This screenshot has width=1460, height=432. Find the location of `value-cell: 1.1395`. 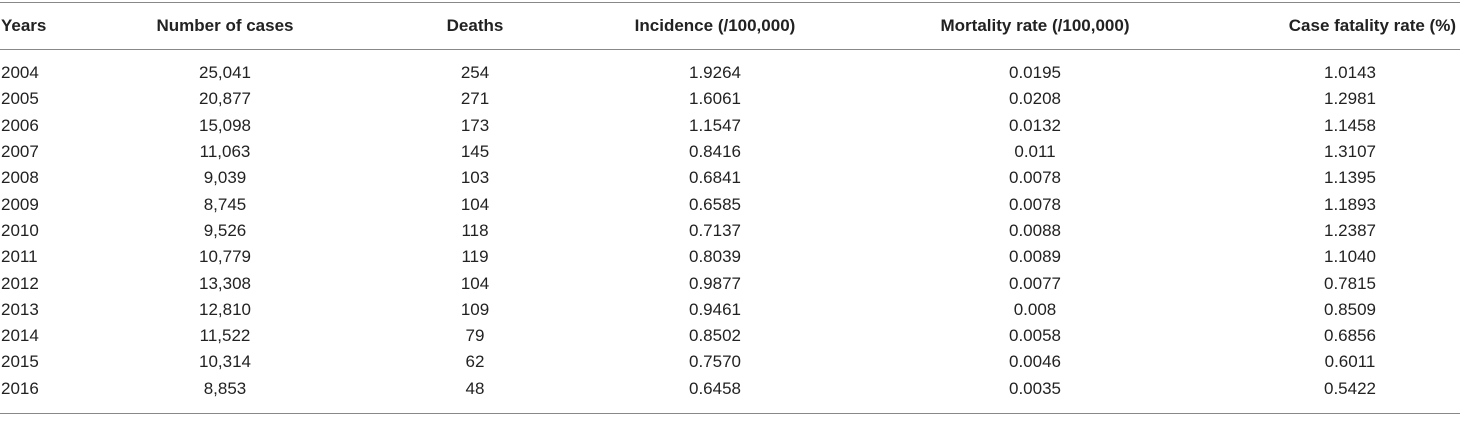

value-cell: 1.1395 is located at coordinates (1350, 178).